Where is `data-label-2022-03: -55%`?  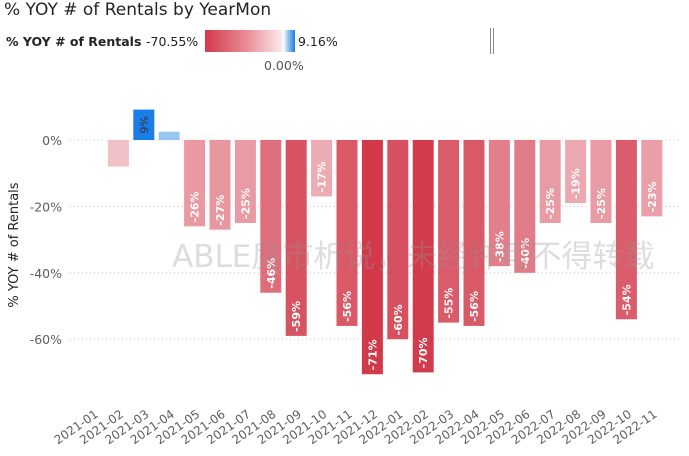
data-label-2022-03: -55% is located at coordinates (449, 303).